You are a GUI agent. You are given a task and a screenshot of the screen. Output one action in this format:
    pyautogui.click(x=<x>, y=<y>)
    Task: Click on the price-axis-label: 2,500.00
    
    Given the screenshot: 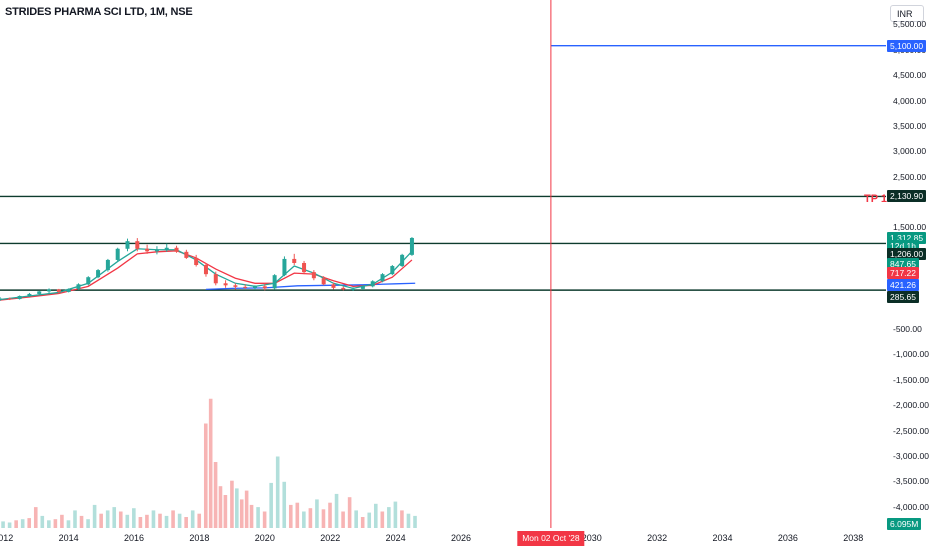 What is the action you would take?
    pyautogui.click(x=910, y=176)
    